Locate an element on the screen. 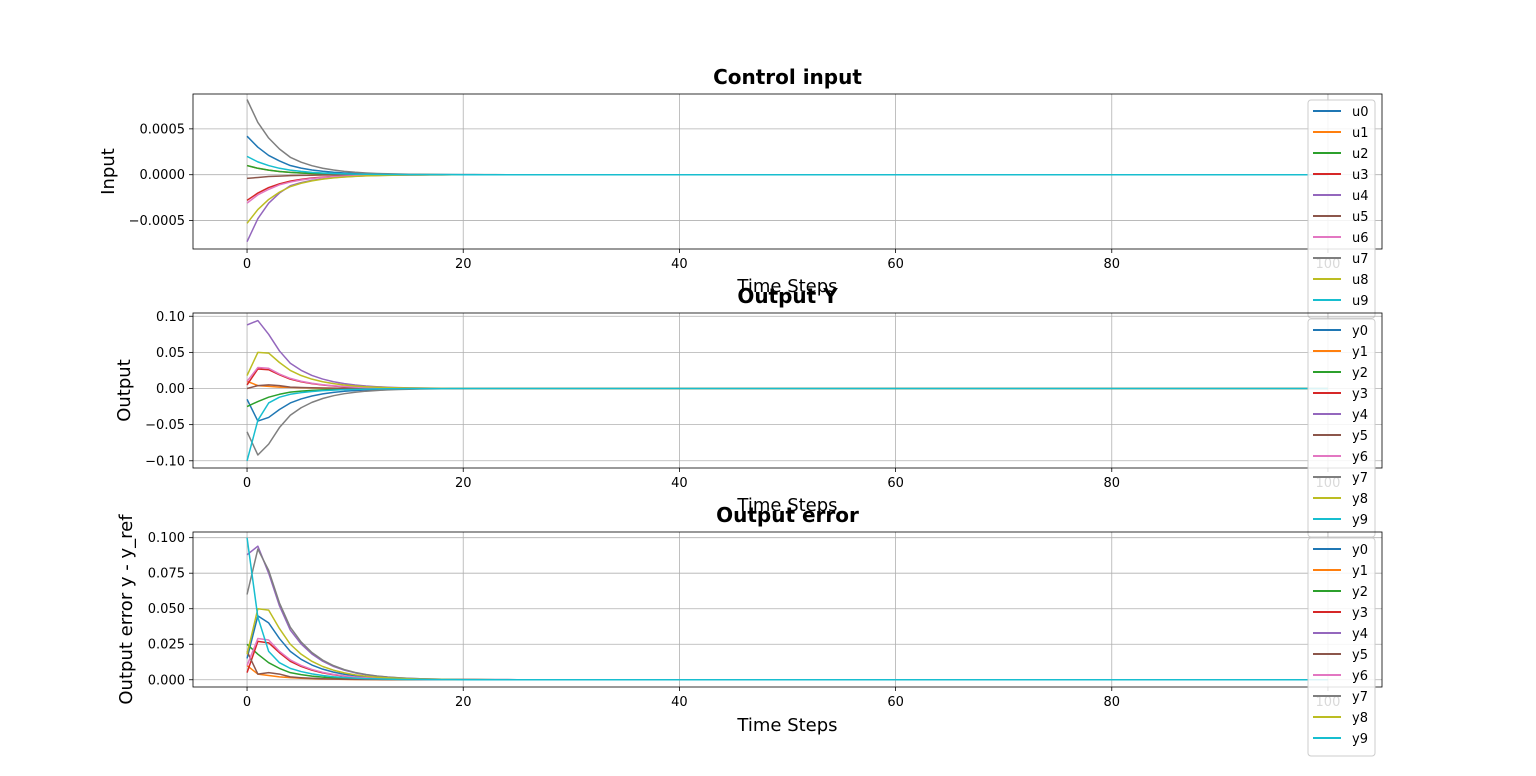 This screenshot has width=1536, height=776. y-tick-label: 0.000 is located at coordinates (166, 680).